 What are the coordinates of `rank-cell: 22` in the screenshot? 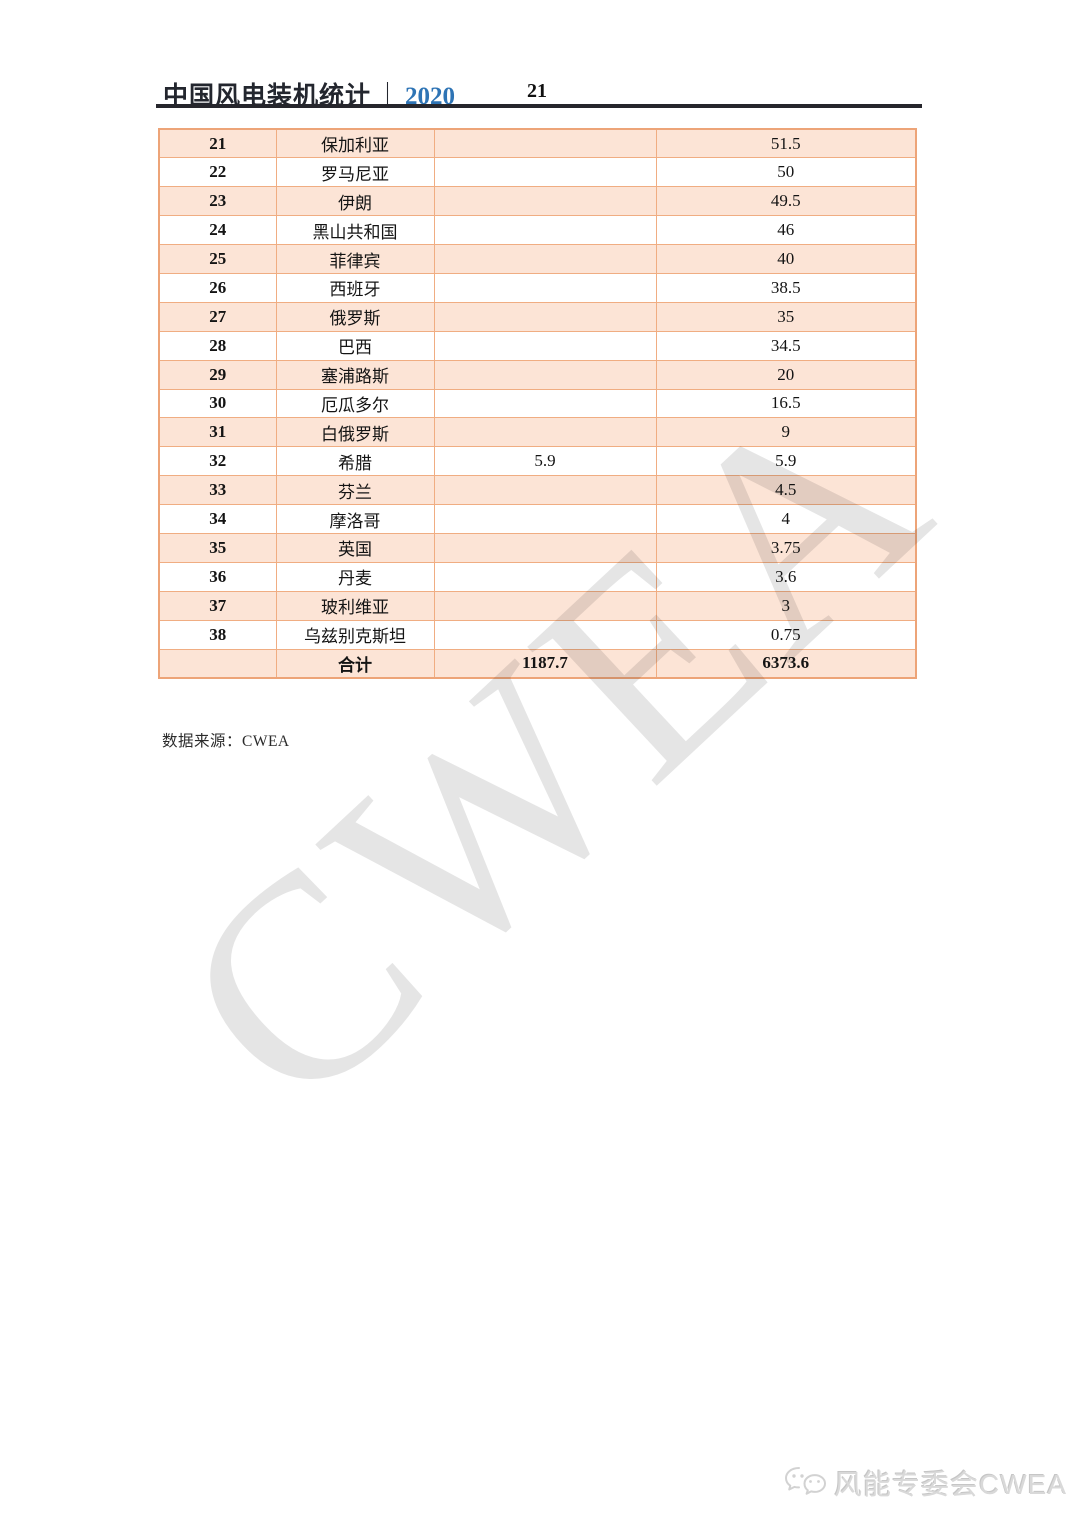 It's located at (217, 172).